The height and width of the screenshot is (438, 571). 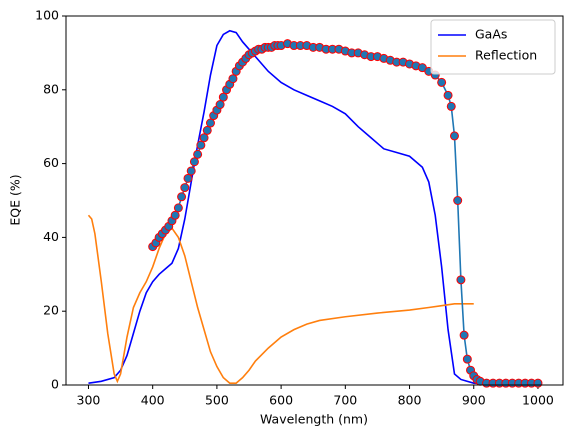 What do you see at coordinates (153, 400) in the screenshot?
I see `x-tick-label: 400` at bounding box center [153, 400].